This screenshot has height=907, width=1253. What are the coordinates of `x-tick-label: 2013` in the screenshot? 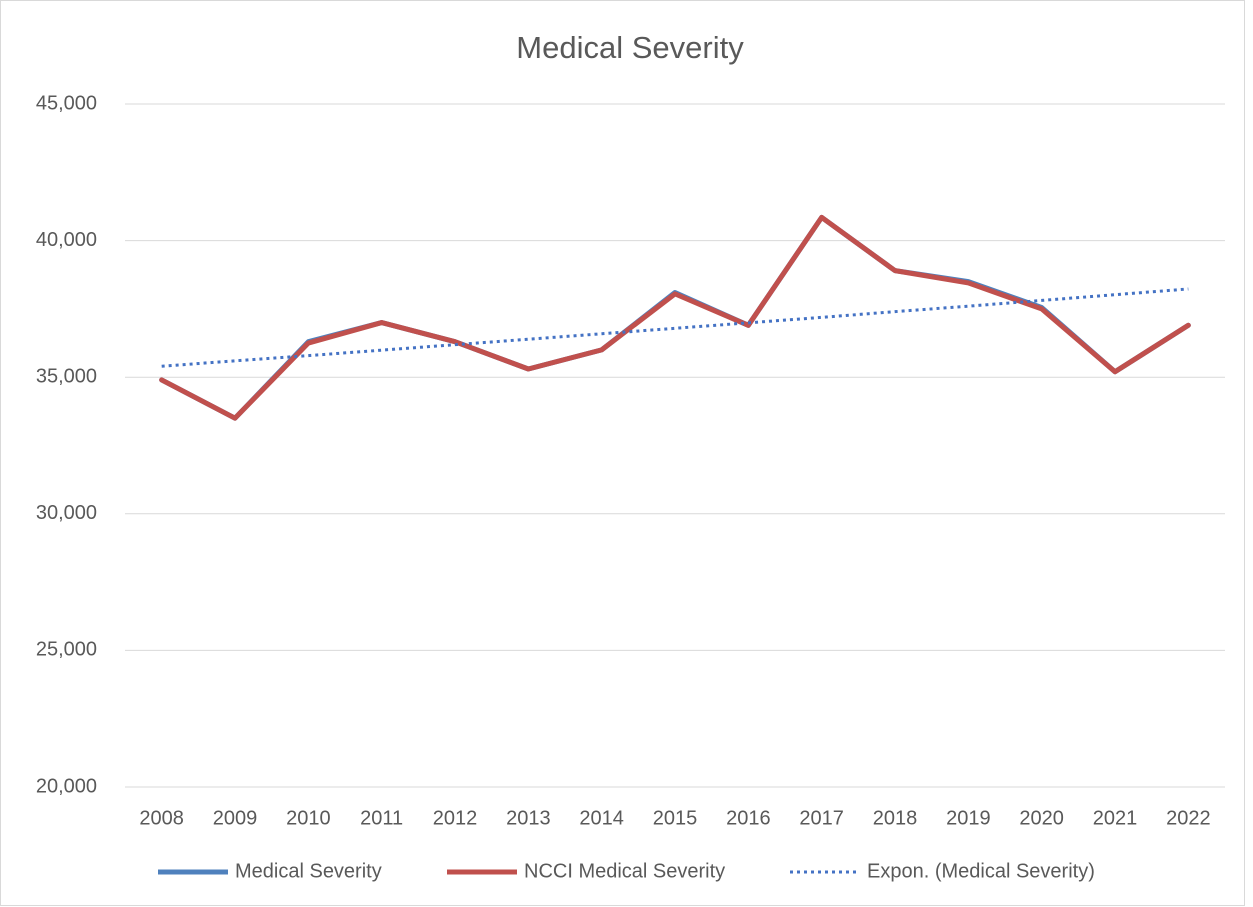 It's located at (528, 818).